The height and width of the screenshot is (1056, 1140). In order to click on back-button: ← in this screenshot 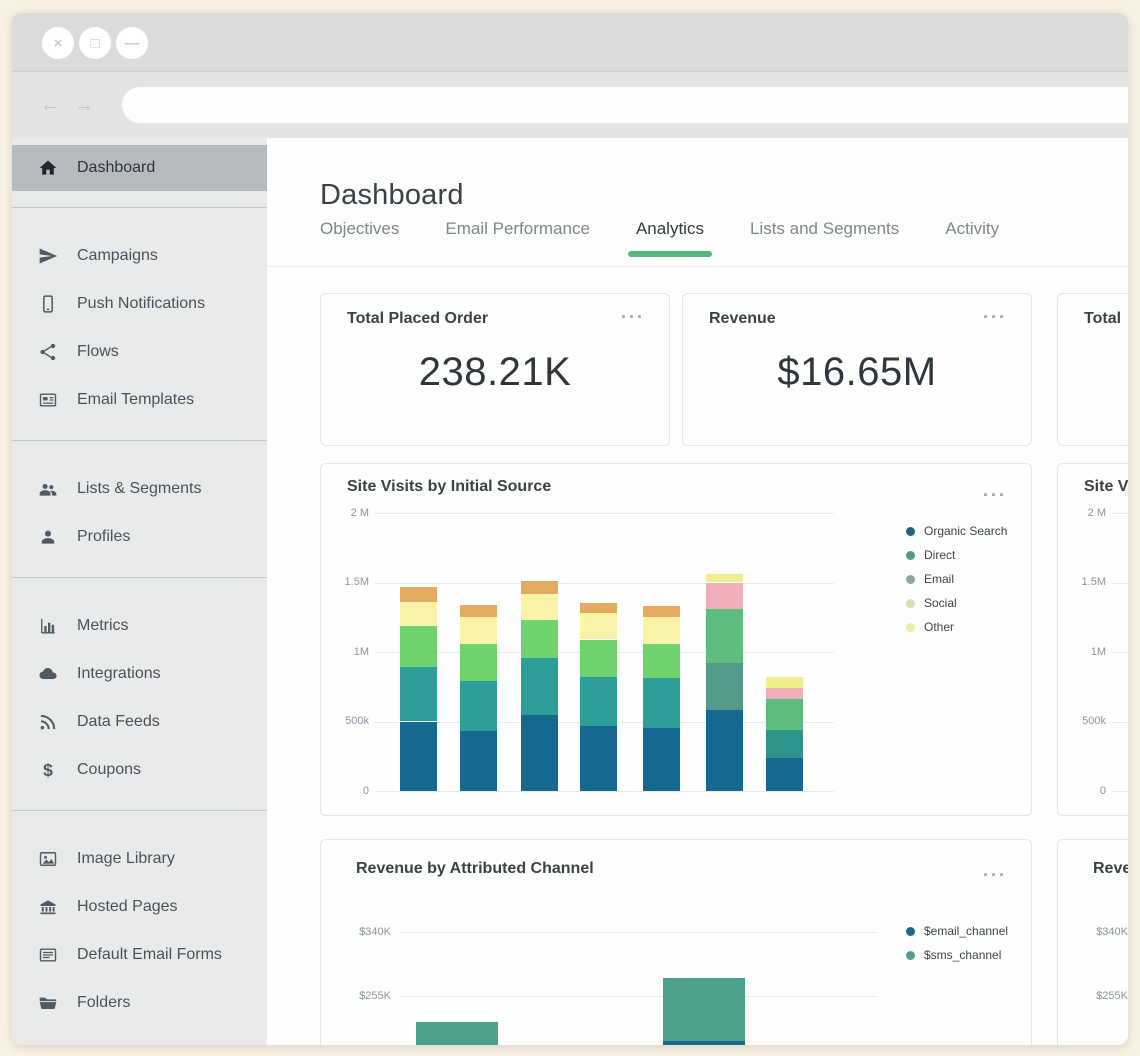, I will do `click(50, 105)`.